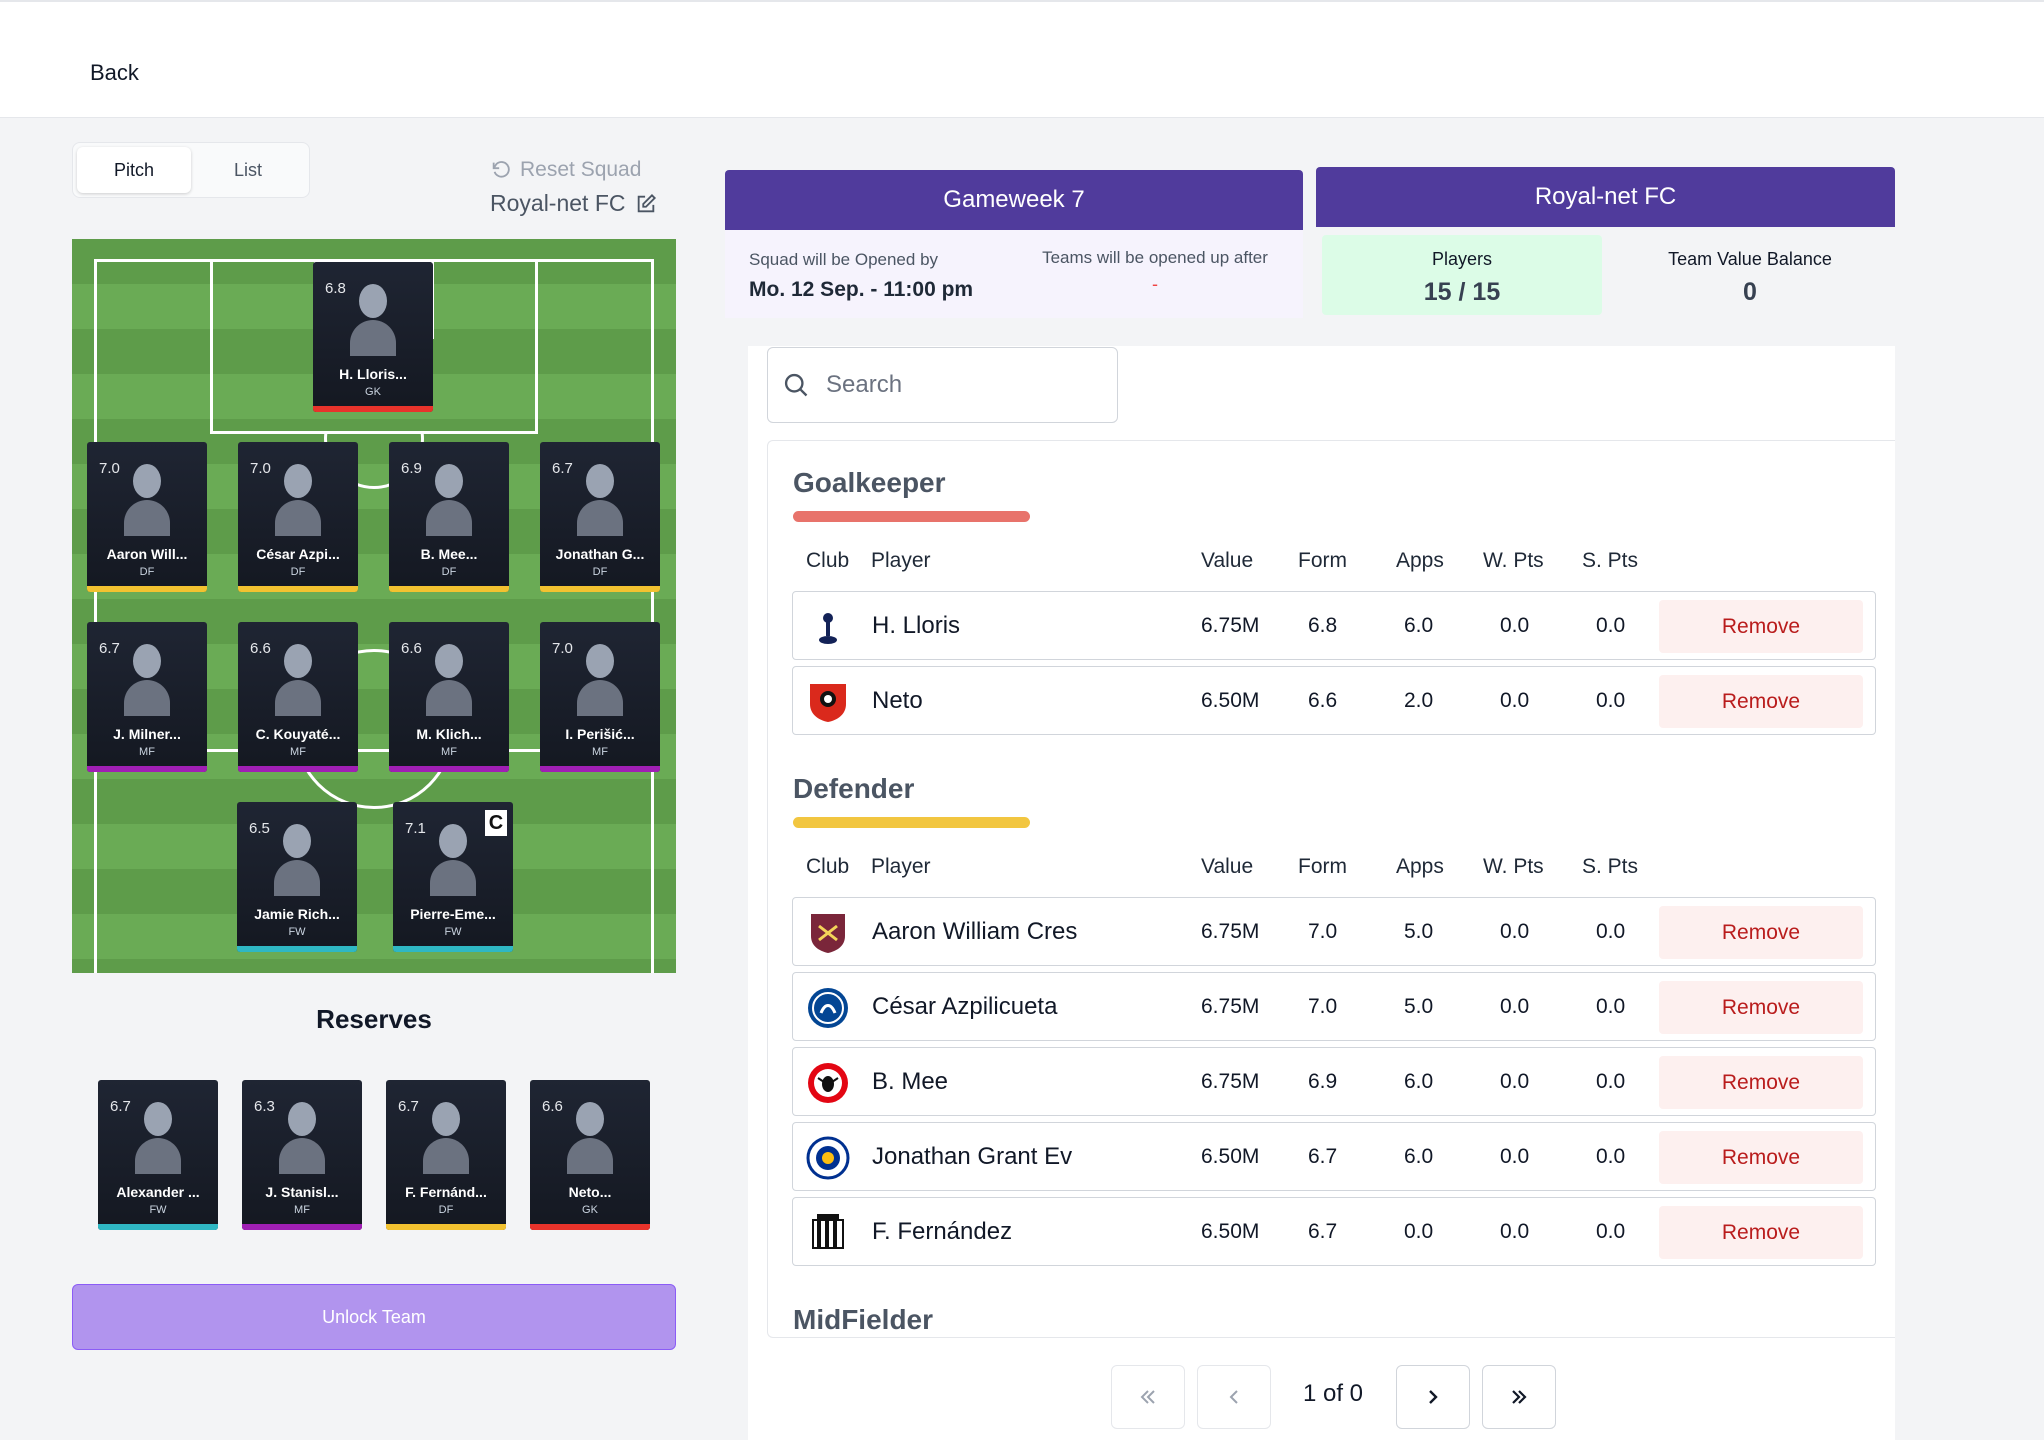 The image size is (2044, 1440). Describe the element at coordinates (298, 517) in the screenshot. I see `player-card: 7.0 César Azpi... DF` at that location.